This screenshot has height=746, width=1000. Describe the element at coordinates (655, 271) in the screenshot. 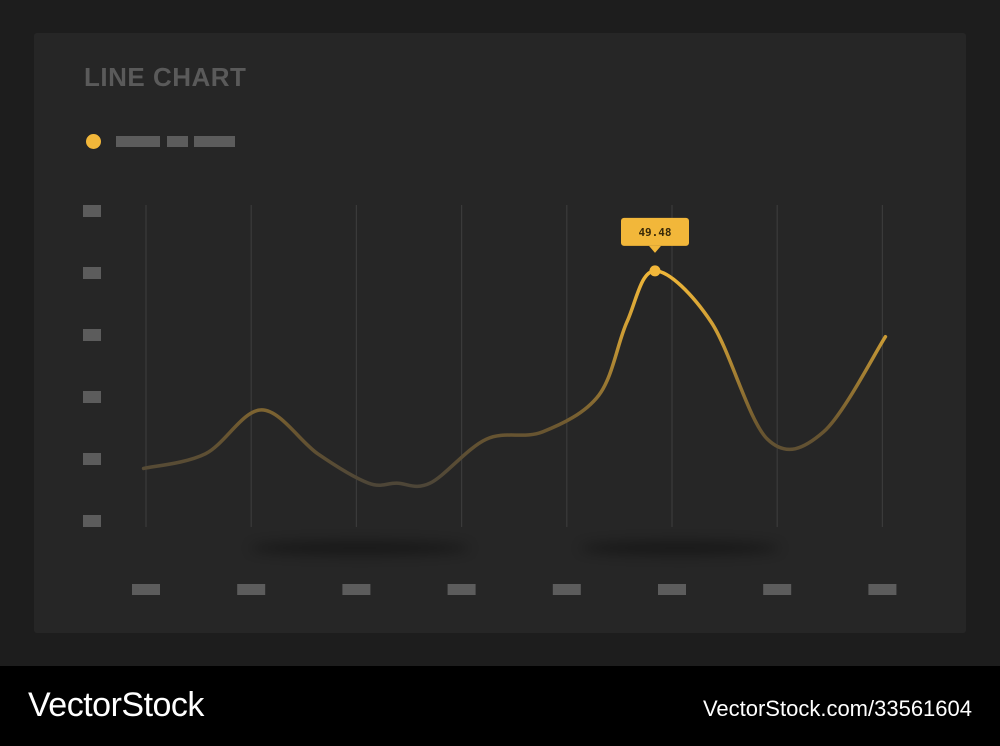

I see `highlight-point` at that location.